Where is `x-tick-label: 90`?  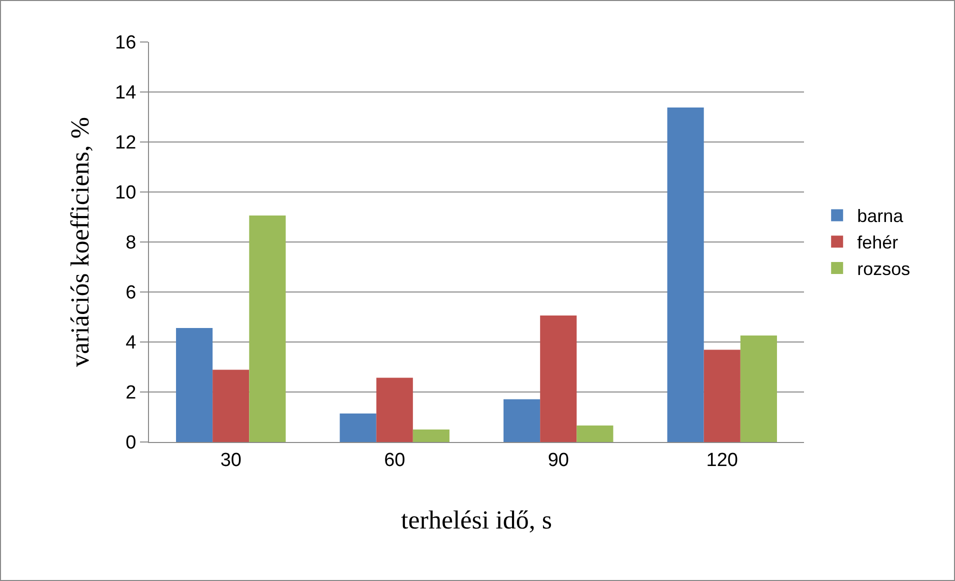 x-tick-label: 90 is located at coordinates (558, 460).